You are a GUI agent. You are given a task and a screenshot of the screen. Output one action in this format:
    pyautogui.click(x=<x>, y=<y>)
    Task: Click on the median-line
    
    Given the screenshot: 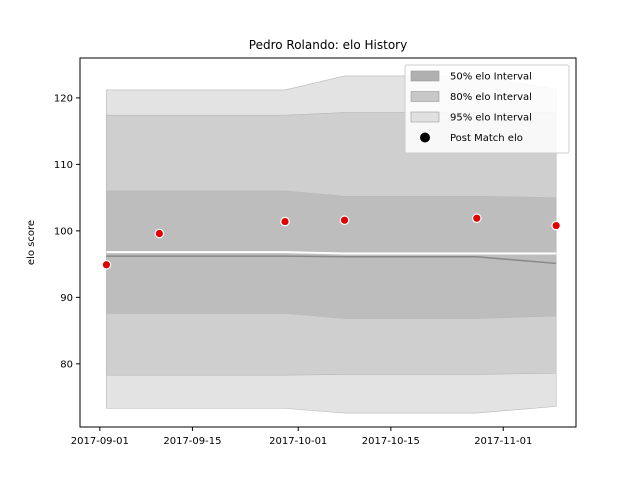 What is the action you would take?
    pyautogui.click(x=331, y=253)
    